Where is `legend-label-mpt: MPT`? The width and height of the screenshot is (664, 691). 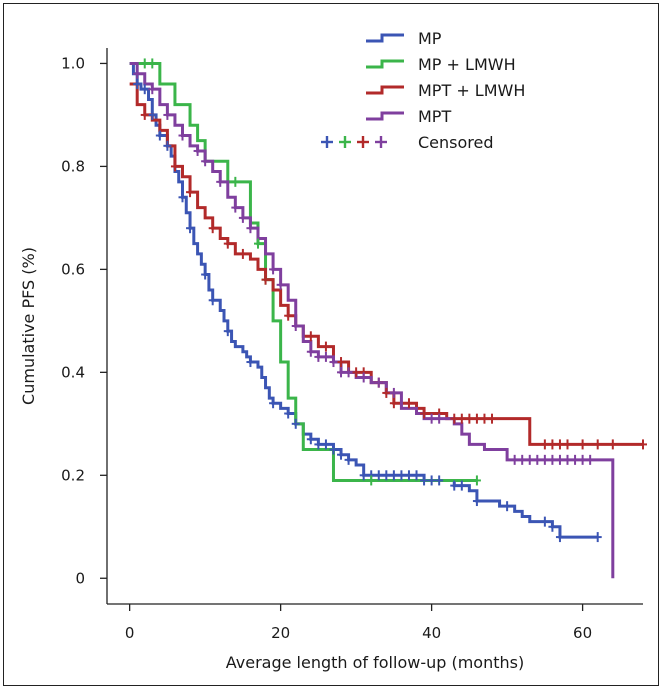
legend-label-mpt: MPT is located at coordinates (434, 116).